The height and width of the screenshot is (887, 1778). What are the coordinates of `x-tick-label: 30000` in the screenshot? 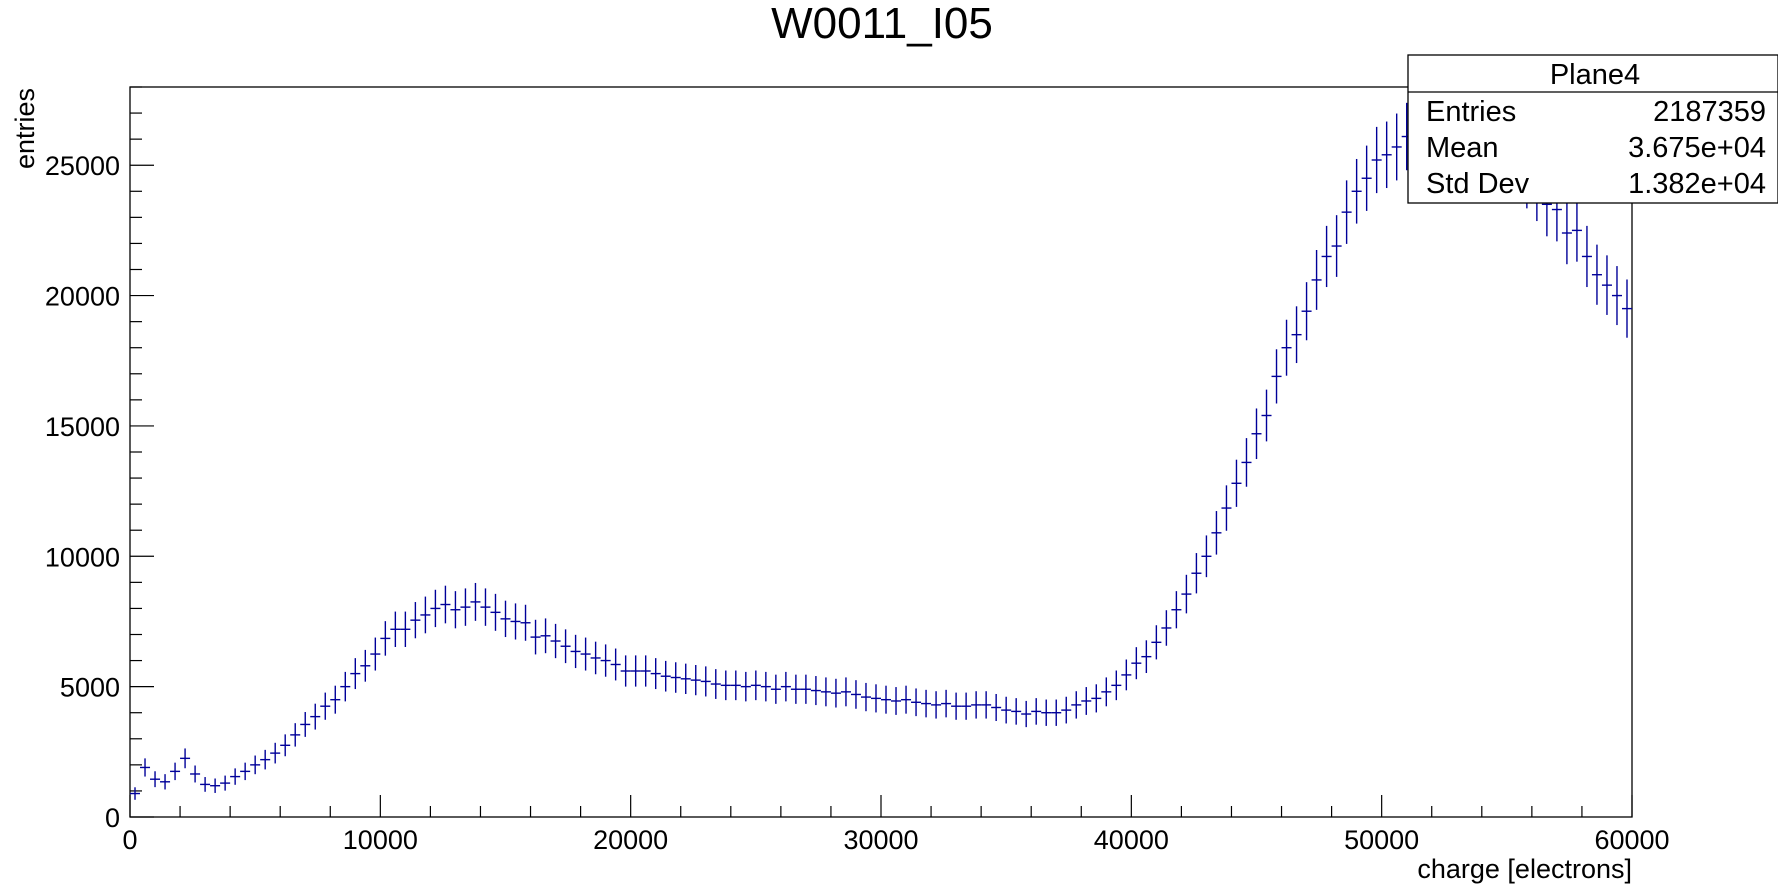 It's located at (880, 840).